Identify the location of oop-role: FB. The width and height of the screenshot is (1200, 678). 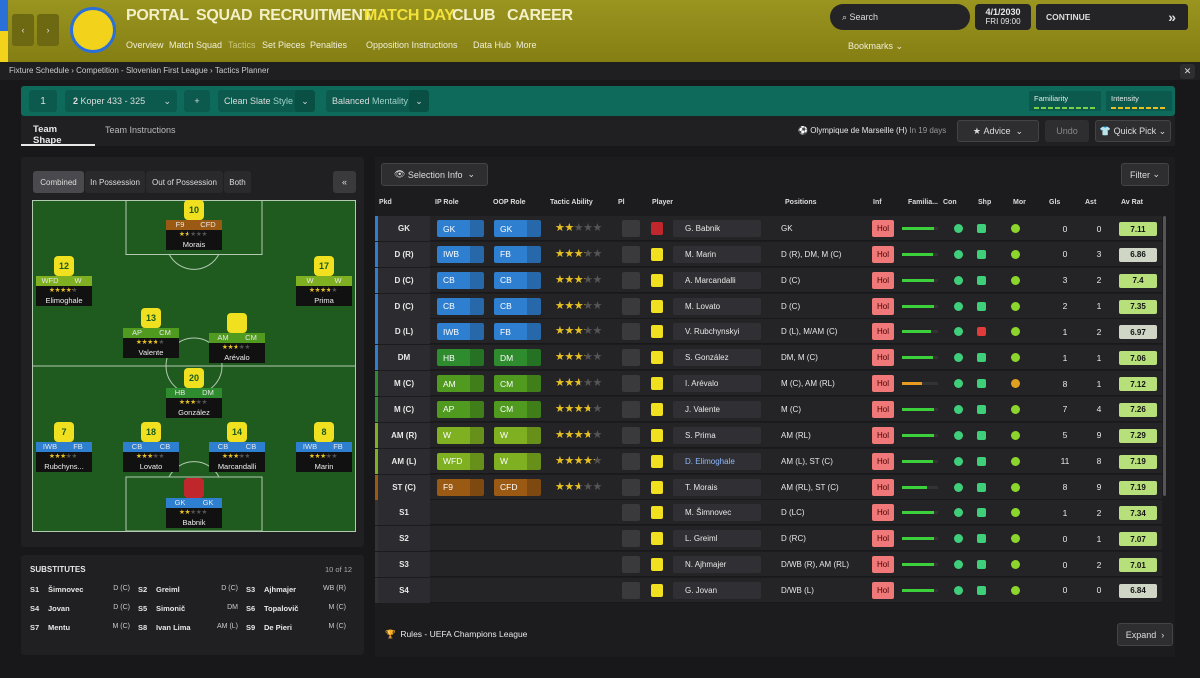
(517, 332).